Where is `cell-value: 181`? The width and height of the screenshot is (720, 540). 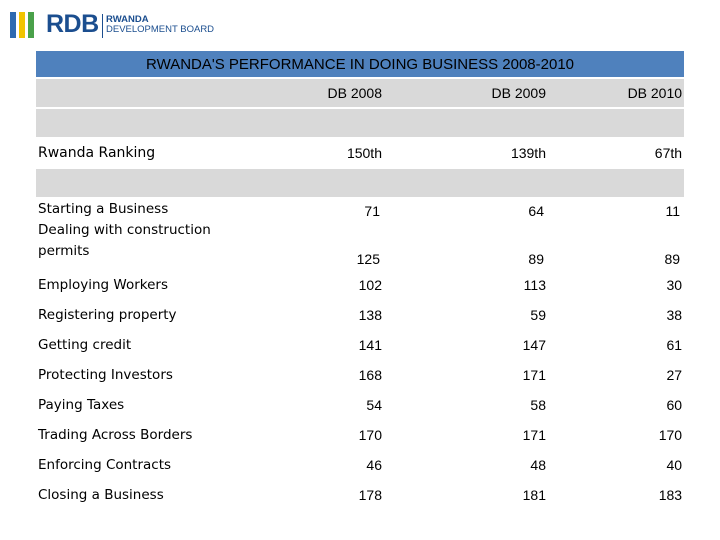 cell-value: 181 is located at coordinates (534, 495).